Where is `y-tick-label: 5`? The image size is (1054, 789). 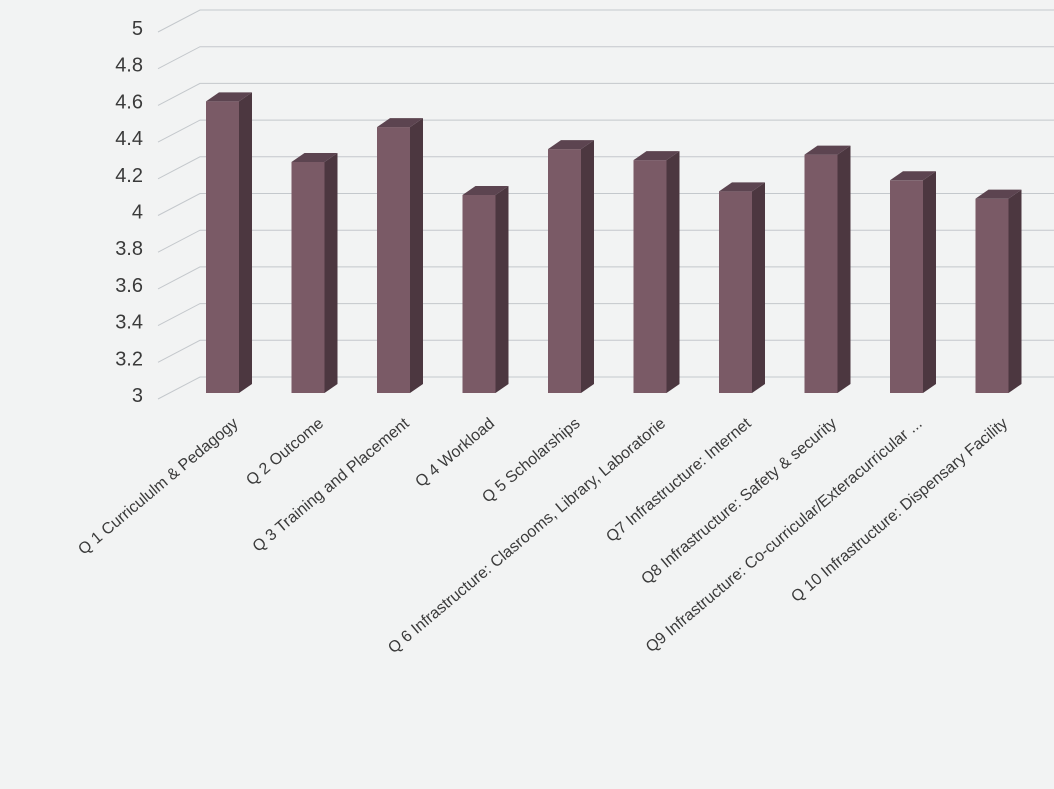 y-tick-label: 5 is located at coordinates (137, 29).